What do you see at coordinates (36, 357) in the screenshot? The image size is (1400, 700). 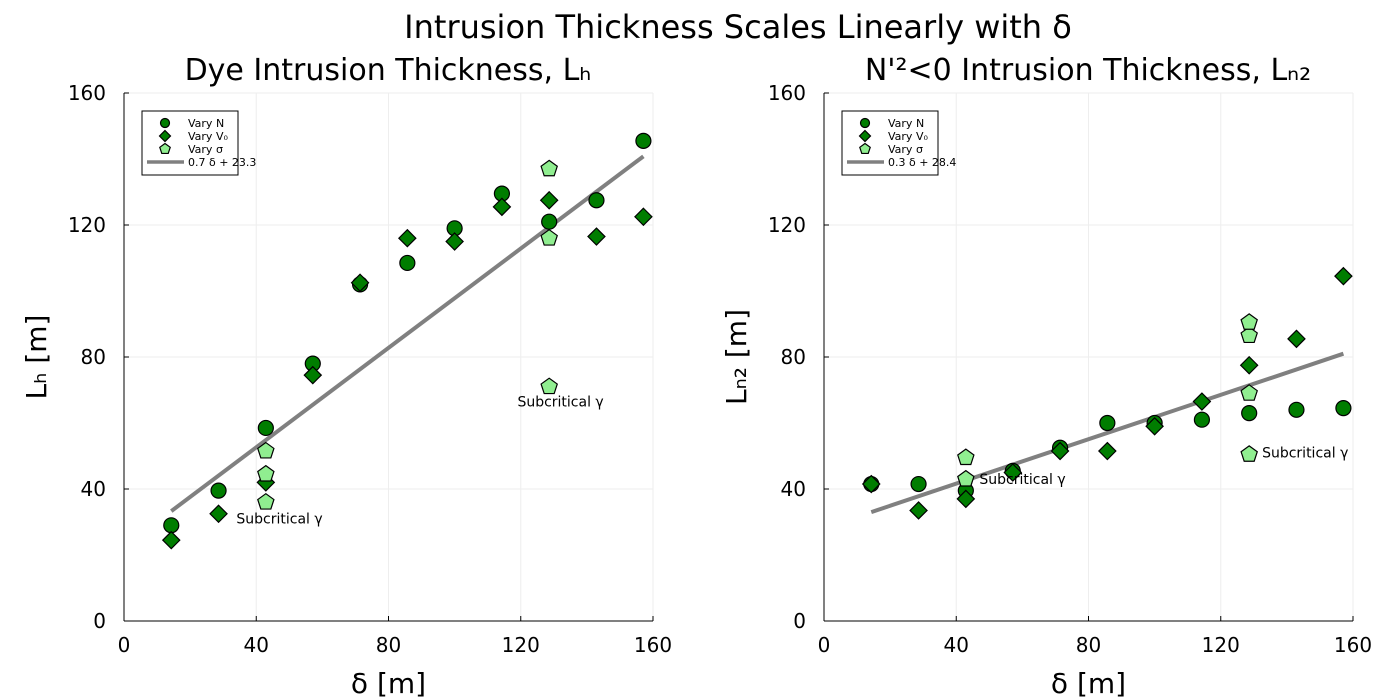 I see `y-axis-label: Lₕ [m]` at bounding box center [36, 357].